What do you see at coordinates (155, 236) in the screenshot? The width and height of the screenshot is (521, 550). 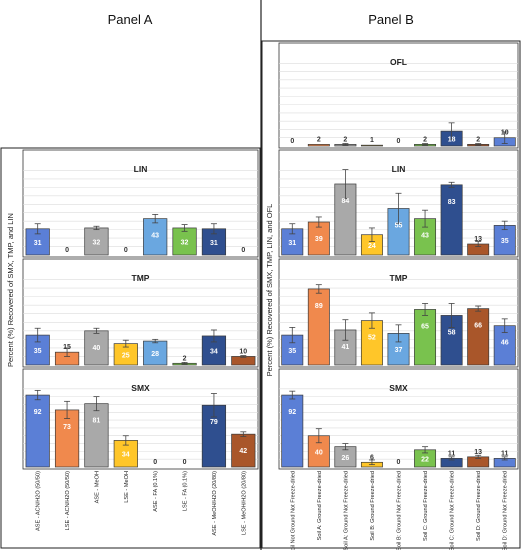 I see `data-label-a-lin-4: 43` at bounding box center [155, 236].